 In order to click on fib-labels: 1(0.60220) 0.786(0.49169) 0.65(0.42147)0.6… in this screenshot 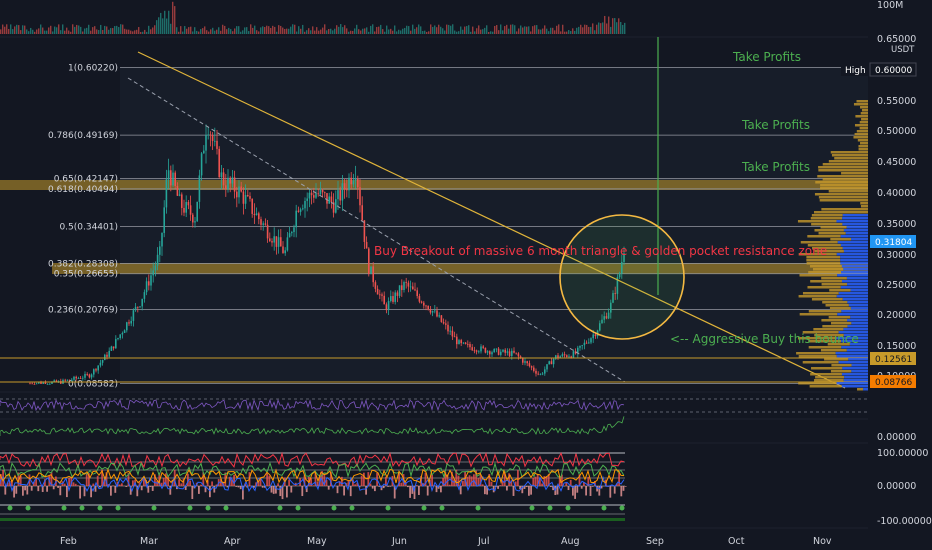, I will do `click(83, 227)`.